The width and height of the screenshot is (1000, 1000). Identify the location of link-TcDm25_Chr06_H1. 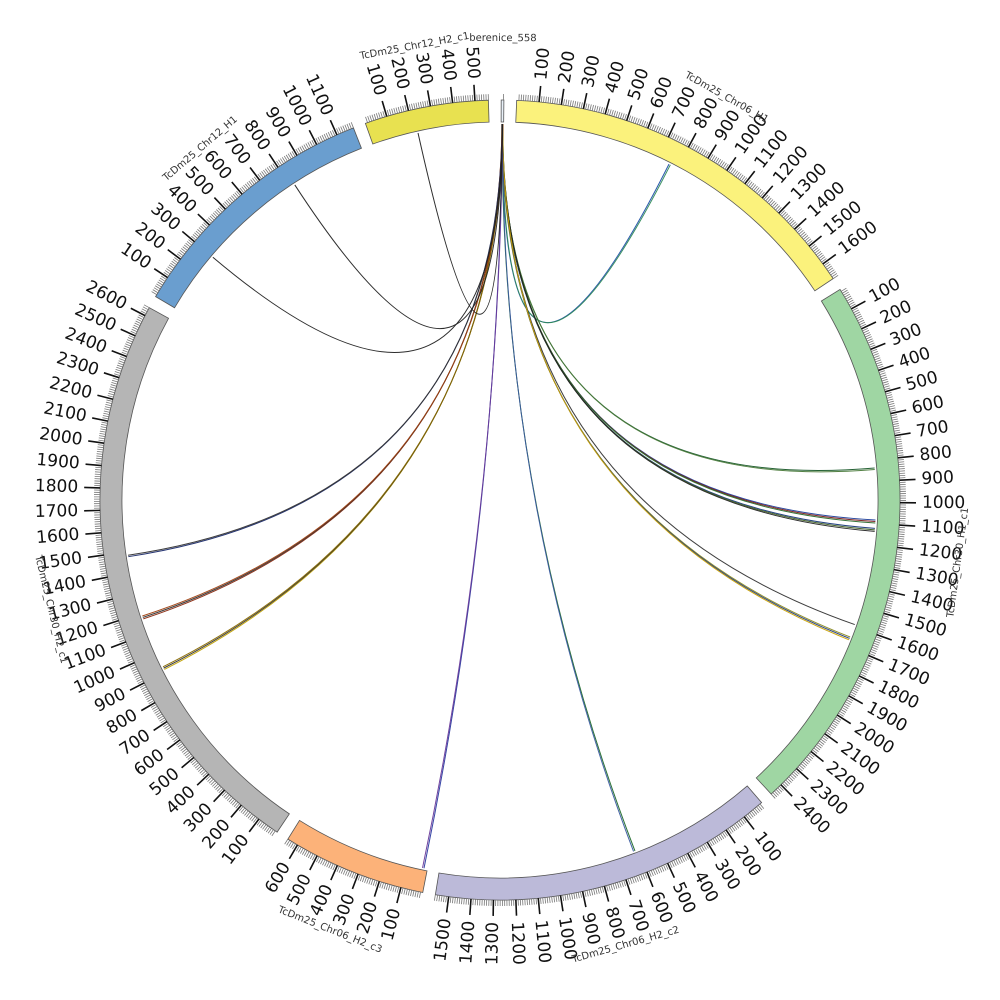
(586, 224).